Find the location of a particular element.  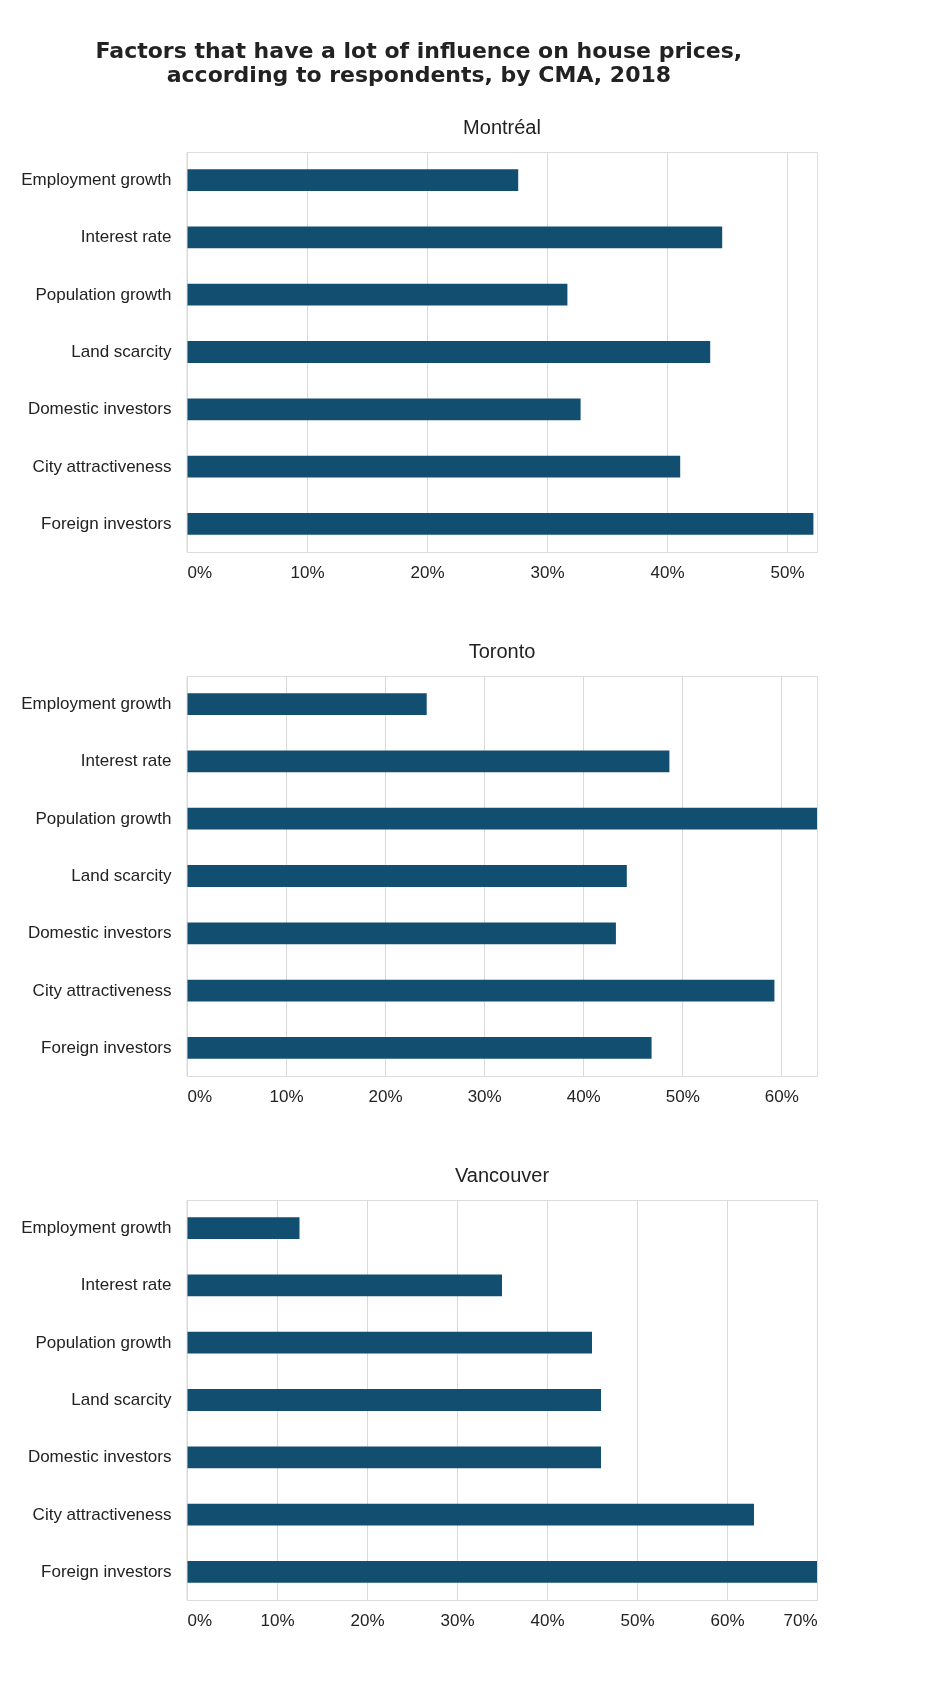

chart-title: Factors that have a lot of influence on house prices, according to respondents, by CMA, 2018 is located at coordinates (419, 62).